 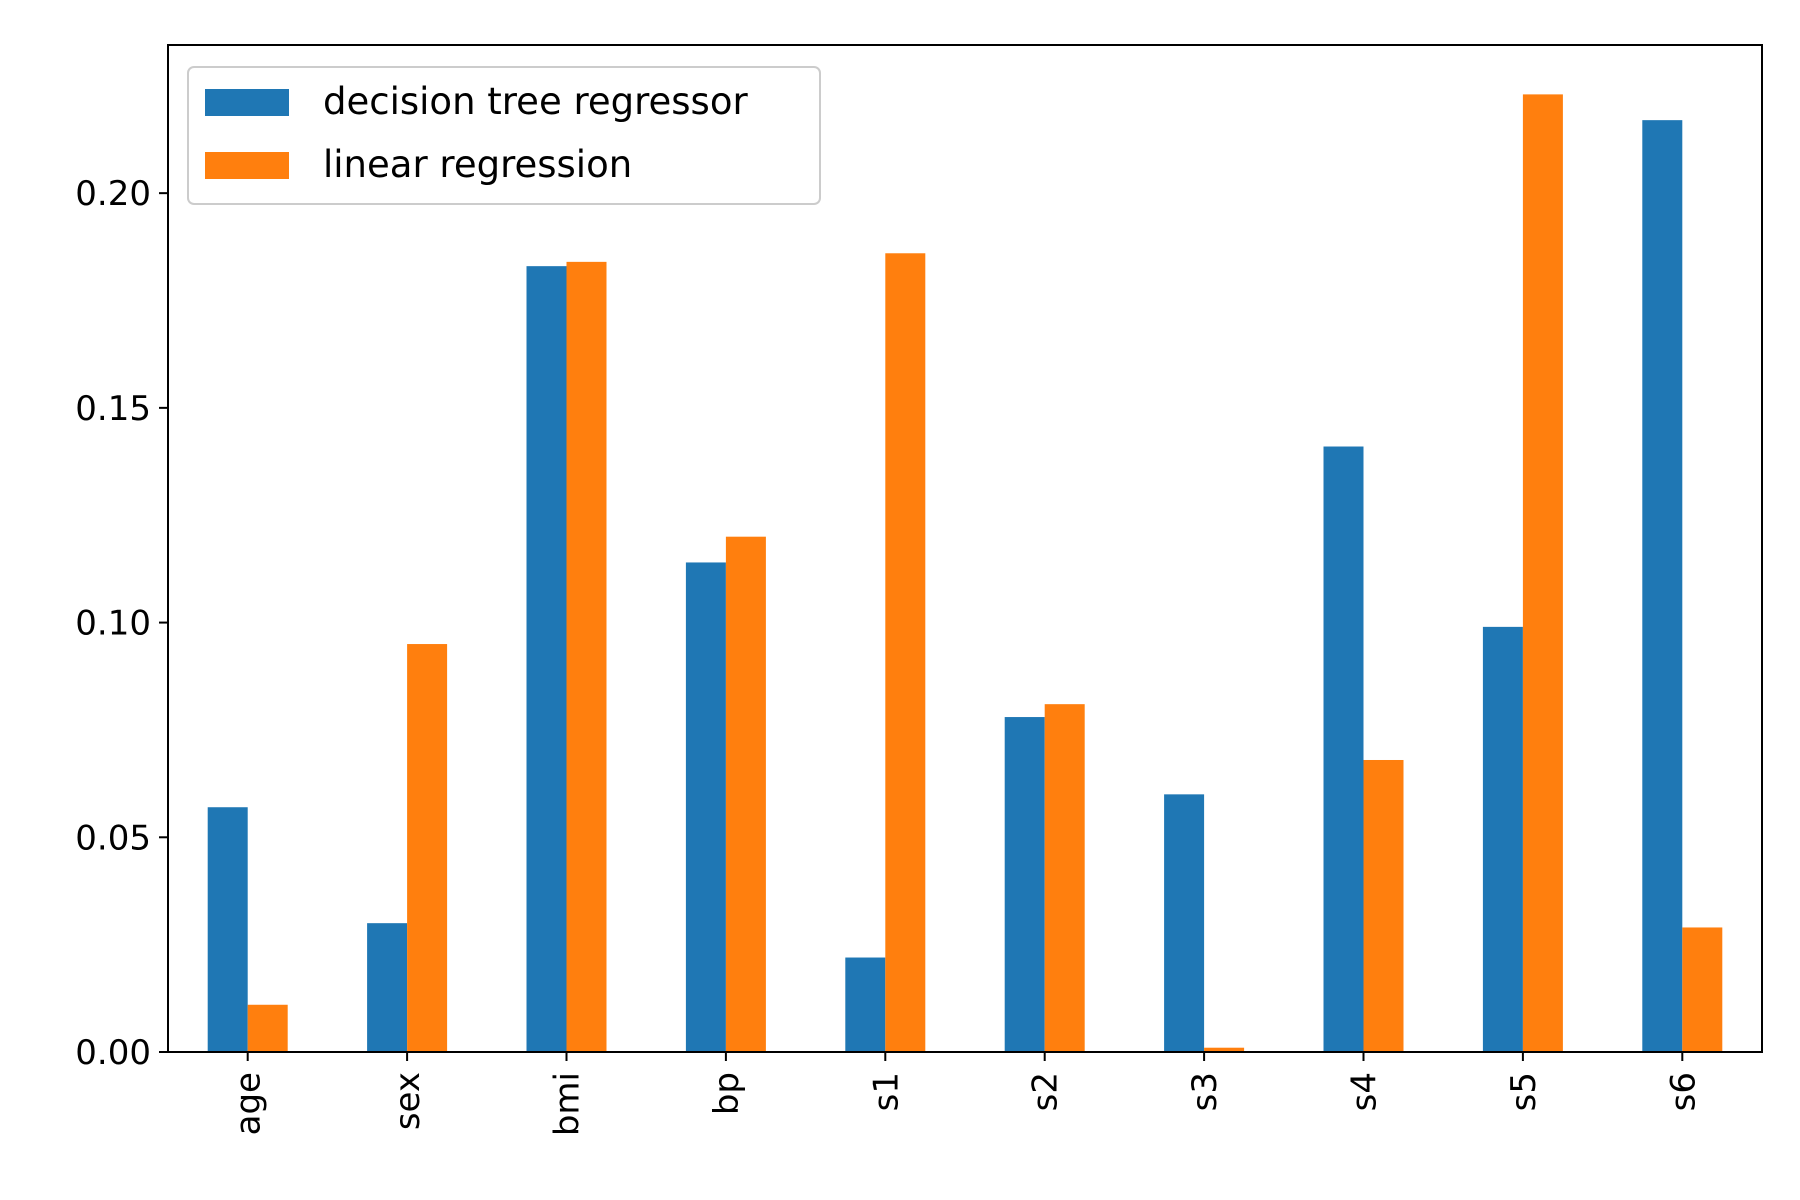 I want to click on bar-decision-tree-bp, so click(x=705, y=807).